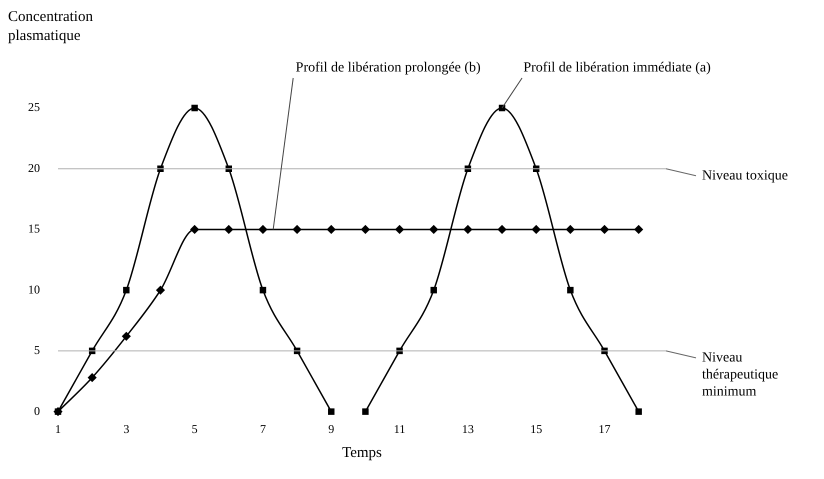 The height and width of the screenshot is (479, 824). I want to click on ref-line-label: Niveau thérapeutique minimum, so click(740, 375).